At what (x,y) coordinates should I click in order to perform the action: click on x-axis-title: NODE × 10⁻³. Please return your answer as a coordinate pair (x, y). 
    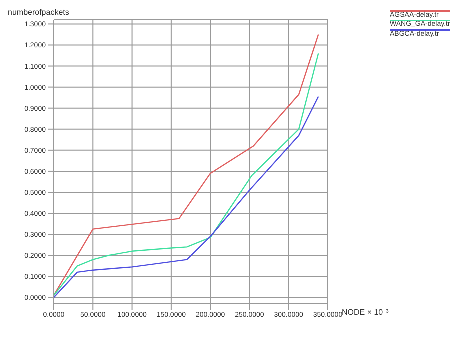
    Looking at the image, I should click on (366, 312).